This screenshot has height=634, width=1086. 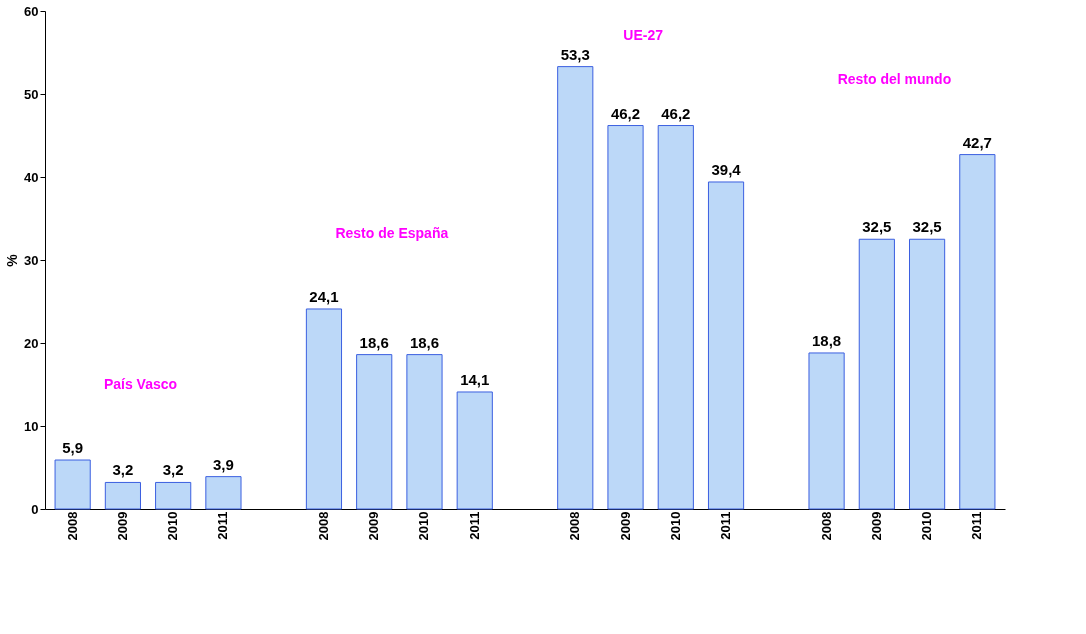 What do you see at coordinates (726, 169) in the screenshot?
I see `data-label: 39,4` at bounding box center [726, 169].